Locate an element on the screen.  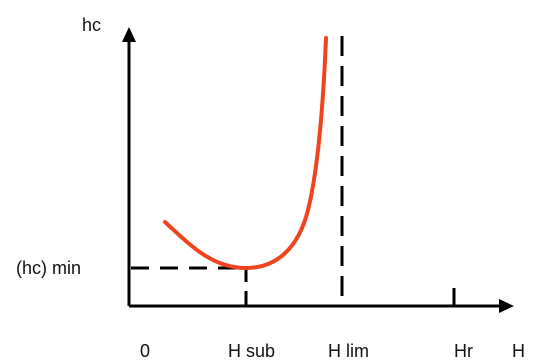
y-axis-arrowhead is located at coordinates (129, 34).